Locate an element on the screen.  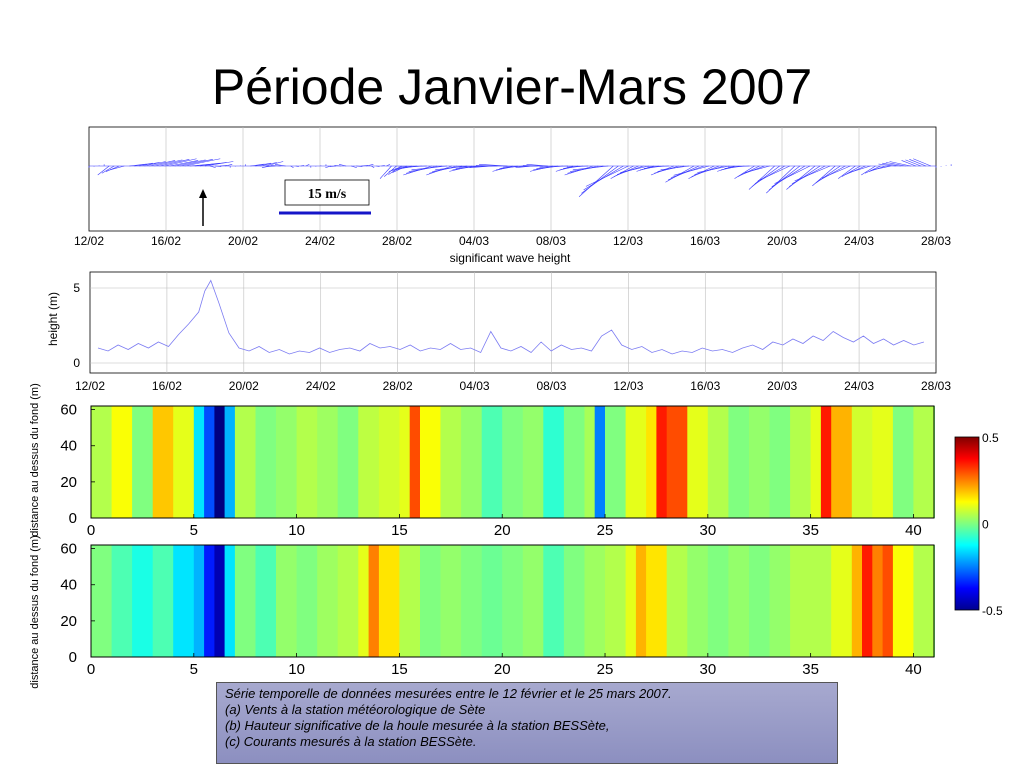
current-bottom-x-tick-label: 30 is located at coordinates (707, 669).